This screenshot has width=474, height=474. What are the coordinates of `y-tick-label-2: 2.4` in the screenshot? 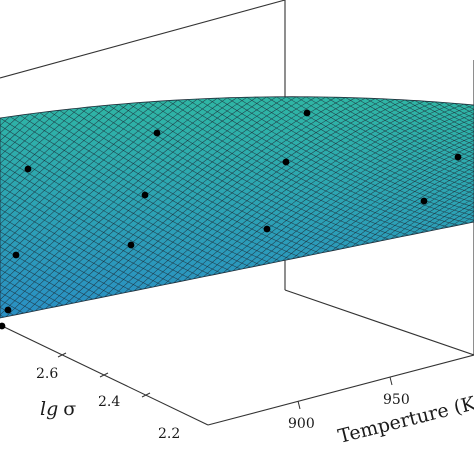 It's located at (109, 402).